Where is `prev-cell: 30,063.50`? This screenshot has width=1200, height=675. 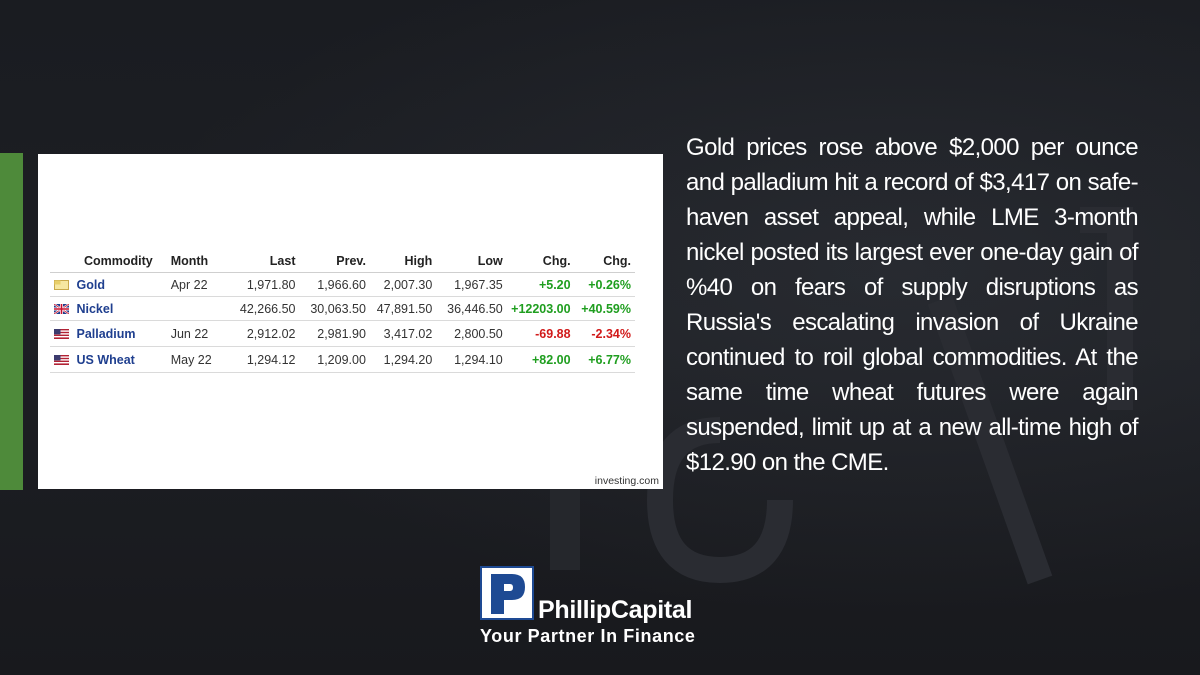 prev-cell: 30,063.50 is located at coordinates (334, 308).